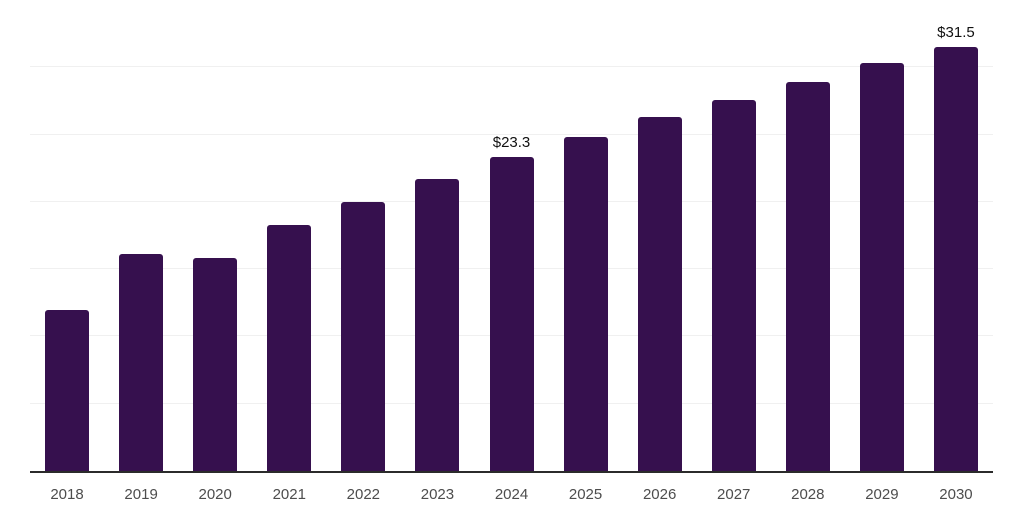 This screenshot has width=1024, height=512. What do you see at coordinates (733, 285) in the screenshot?
I see `bar-2027` at bounding box center [733, 285].